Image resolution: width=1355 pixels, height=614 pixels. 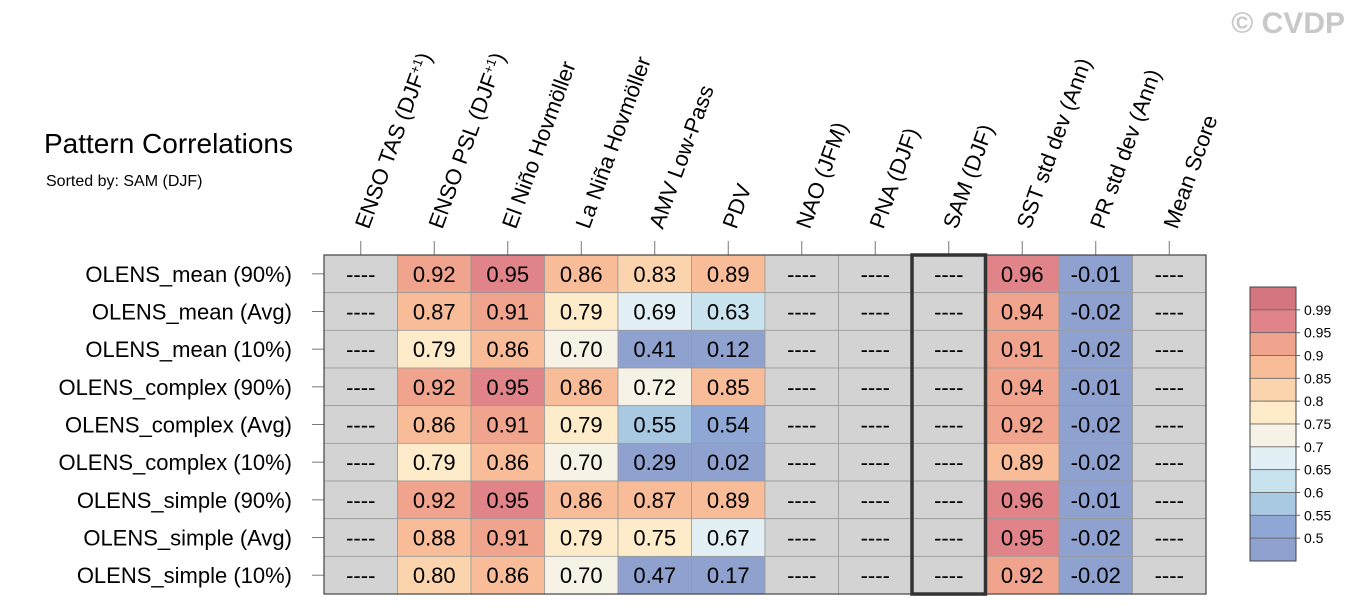 I want to click on colorbar-label: 0.85, so click(x=1317, y=378).